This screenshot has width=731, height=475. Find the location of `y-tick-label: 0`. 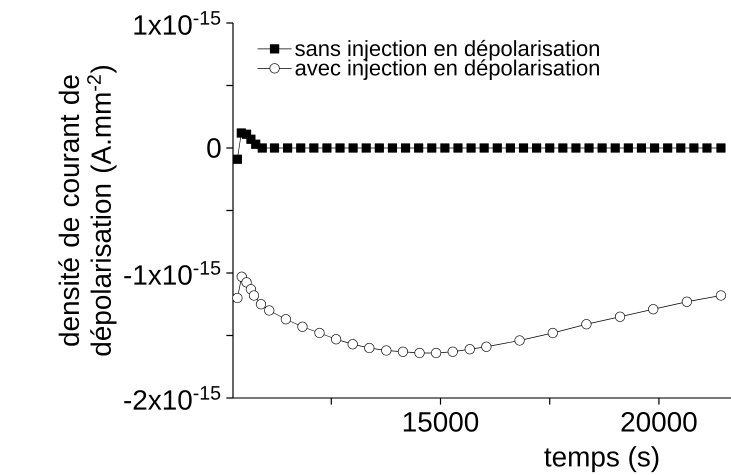

y-tick-label: 0 is located at coordinates (214, 148).